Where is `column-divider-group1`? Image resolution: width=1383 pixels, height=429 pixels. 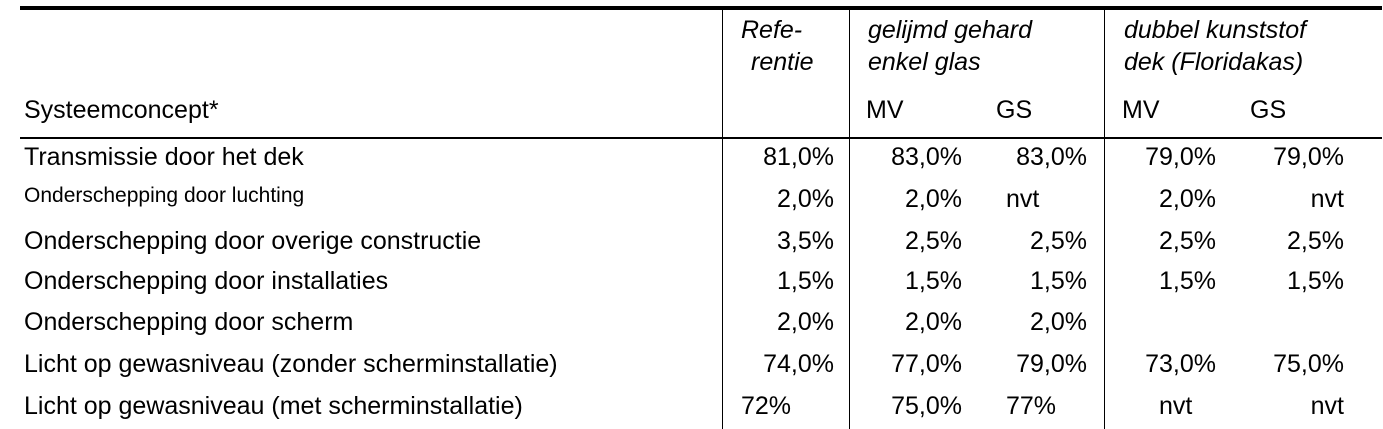 column-divider-group1 is located at coordinates (849, 219).